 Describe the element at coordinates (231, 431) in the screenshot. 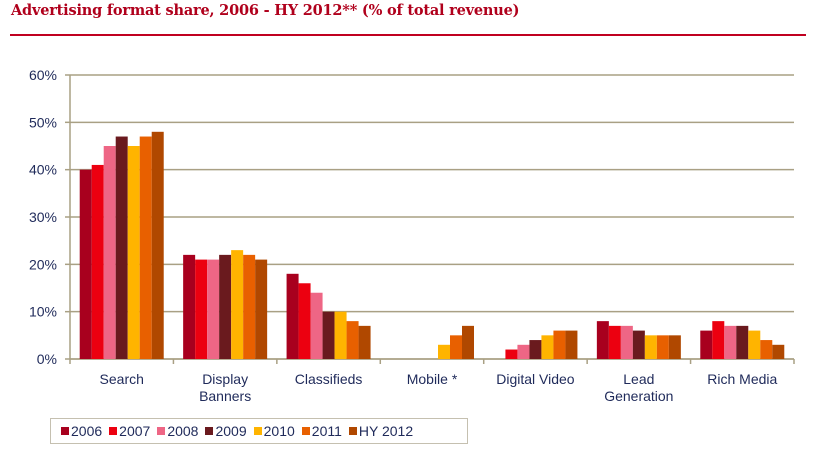

I see `legend-label: 2009` at that location.